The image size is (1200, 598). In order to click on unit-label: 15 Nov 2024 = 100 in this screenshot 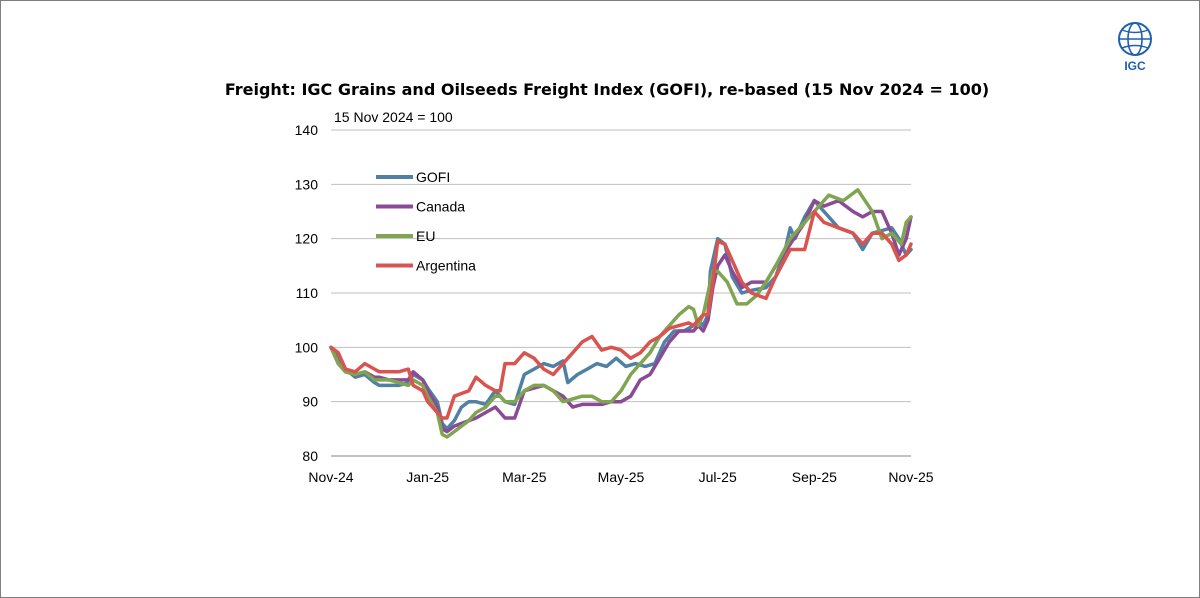, I will do `click(393, 117)`.